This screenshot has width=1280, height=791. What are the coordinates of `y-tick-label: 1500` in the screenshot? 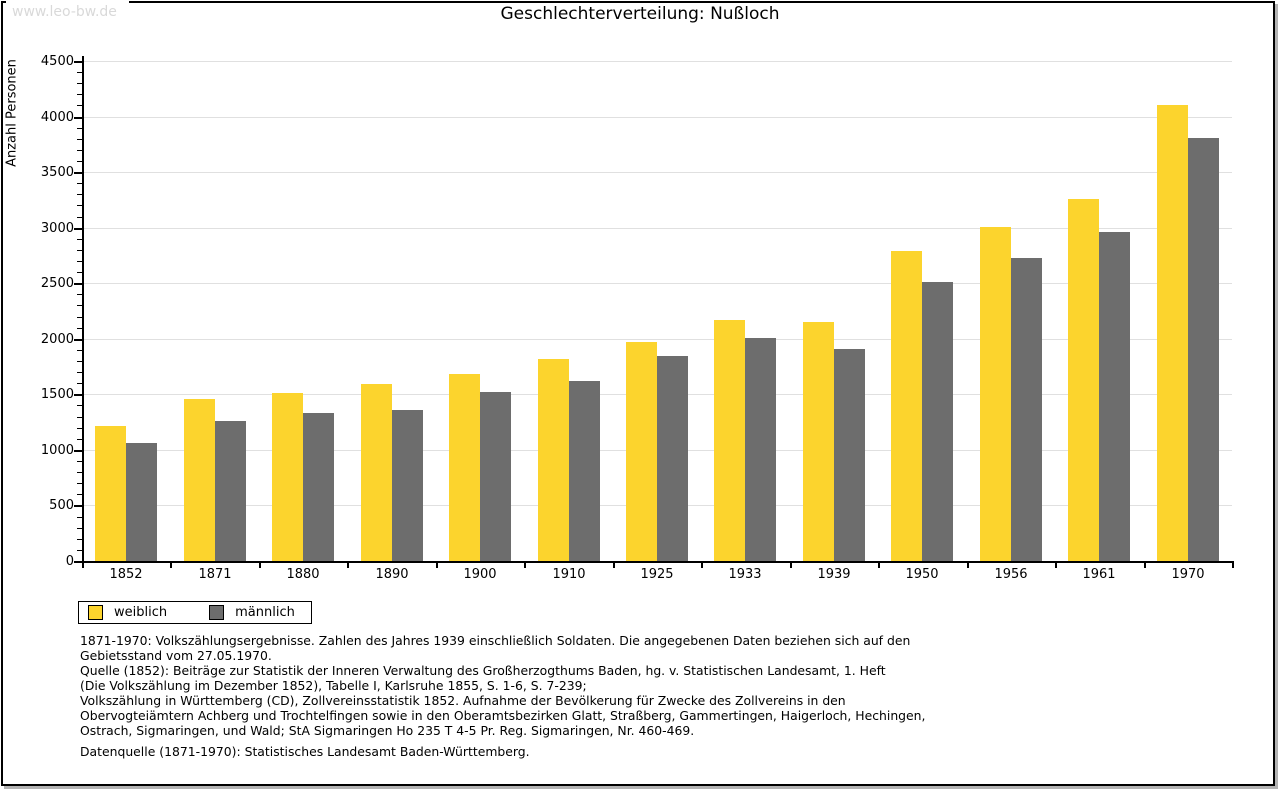 It's located at (57, 394).